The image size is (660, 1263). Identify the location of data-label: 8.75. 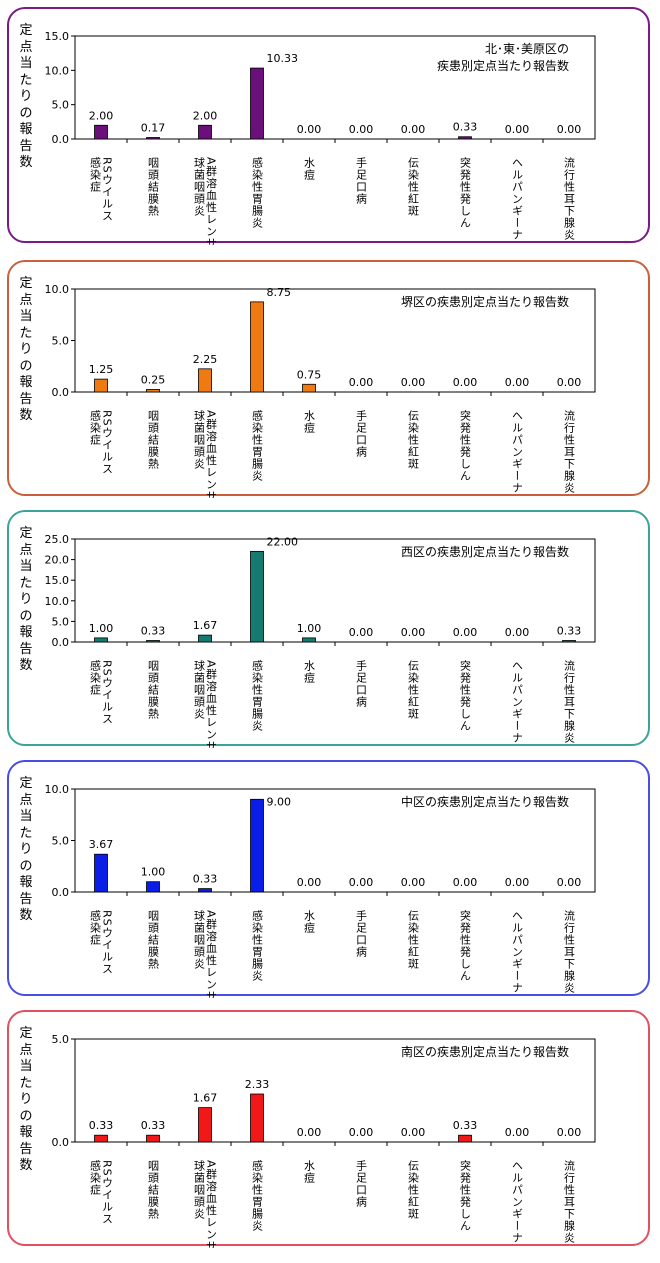
(279, 292).